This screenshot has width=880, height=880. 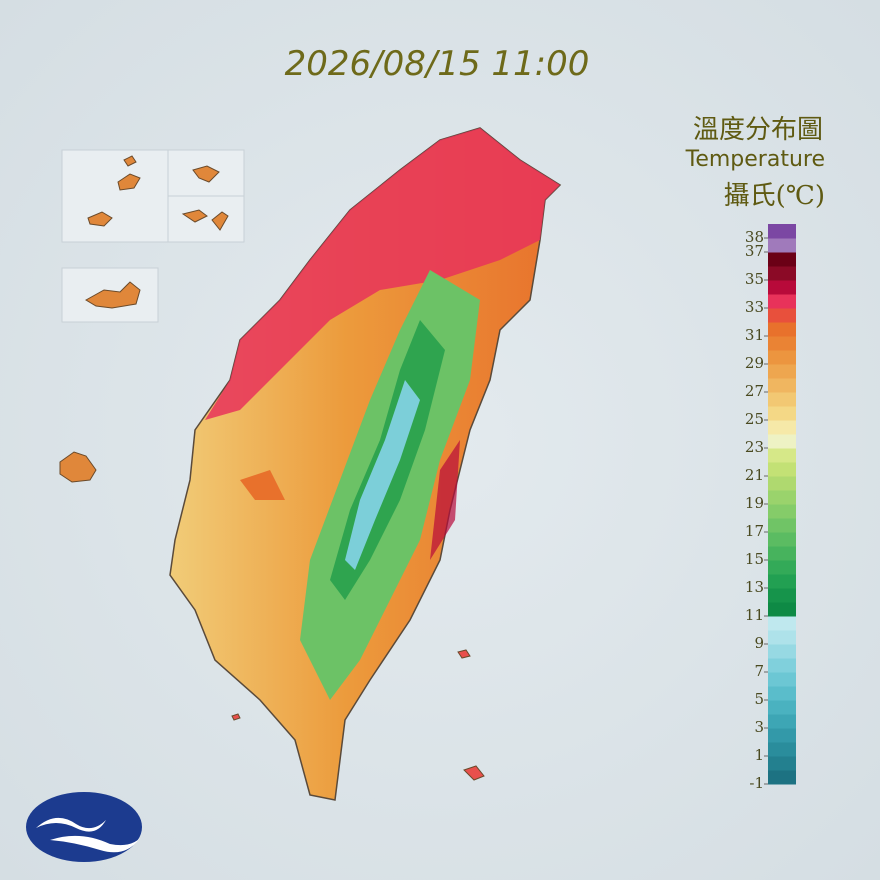 What do you see at coordinates (754, 279) in the screenshot?
I see `scale-tick-label: 35` at bounding box center [754, 279].